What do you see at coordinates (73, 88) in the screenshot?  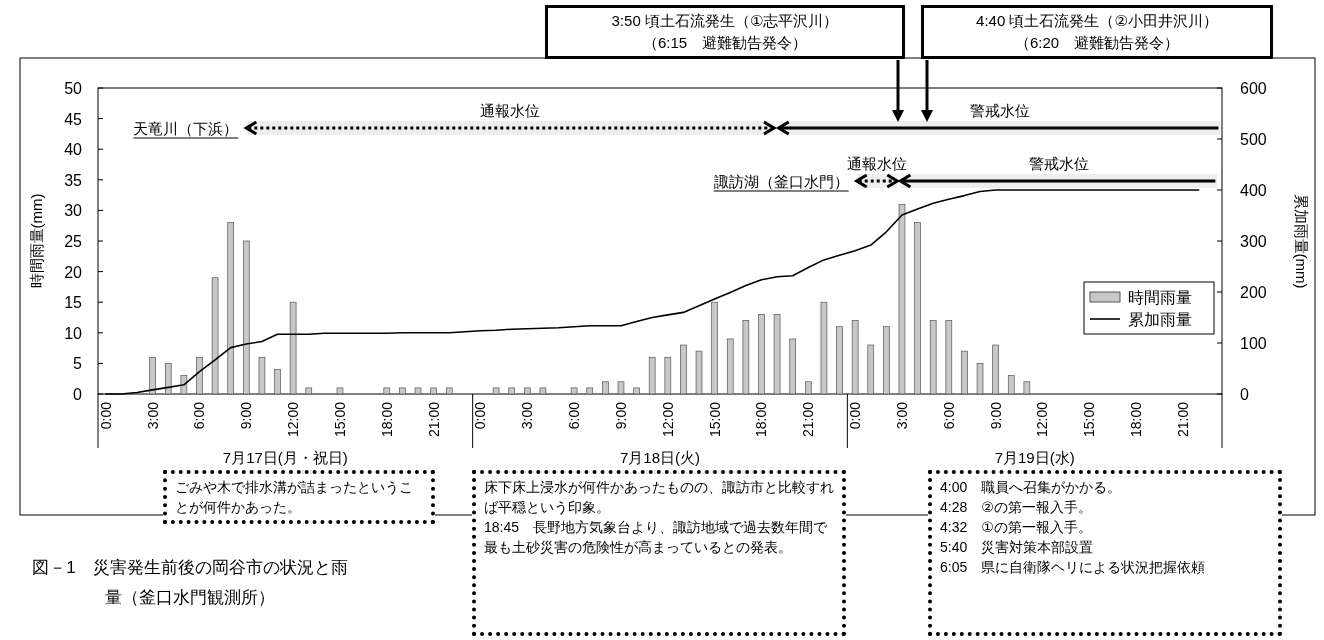 I see `y-tick-label: 50` at bounding box center [73, 88].